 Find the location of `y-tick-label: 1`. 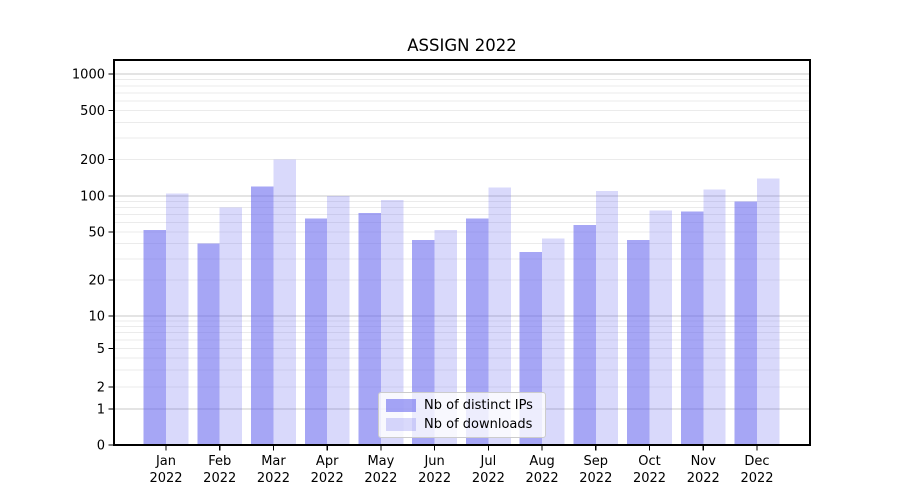

y-tick-label: 1 is located at coordinates (101, 410).